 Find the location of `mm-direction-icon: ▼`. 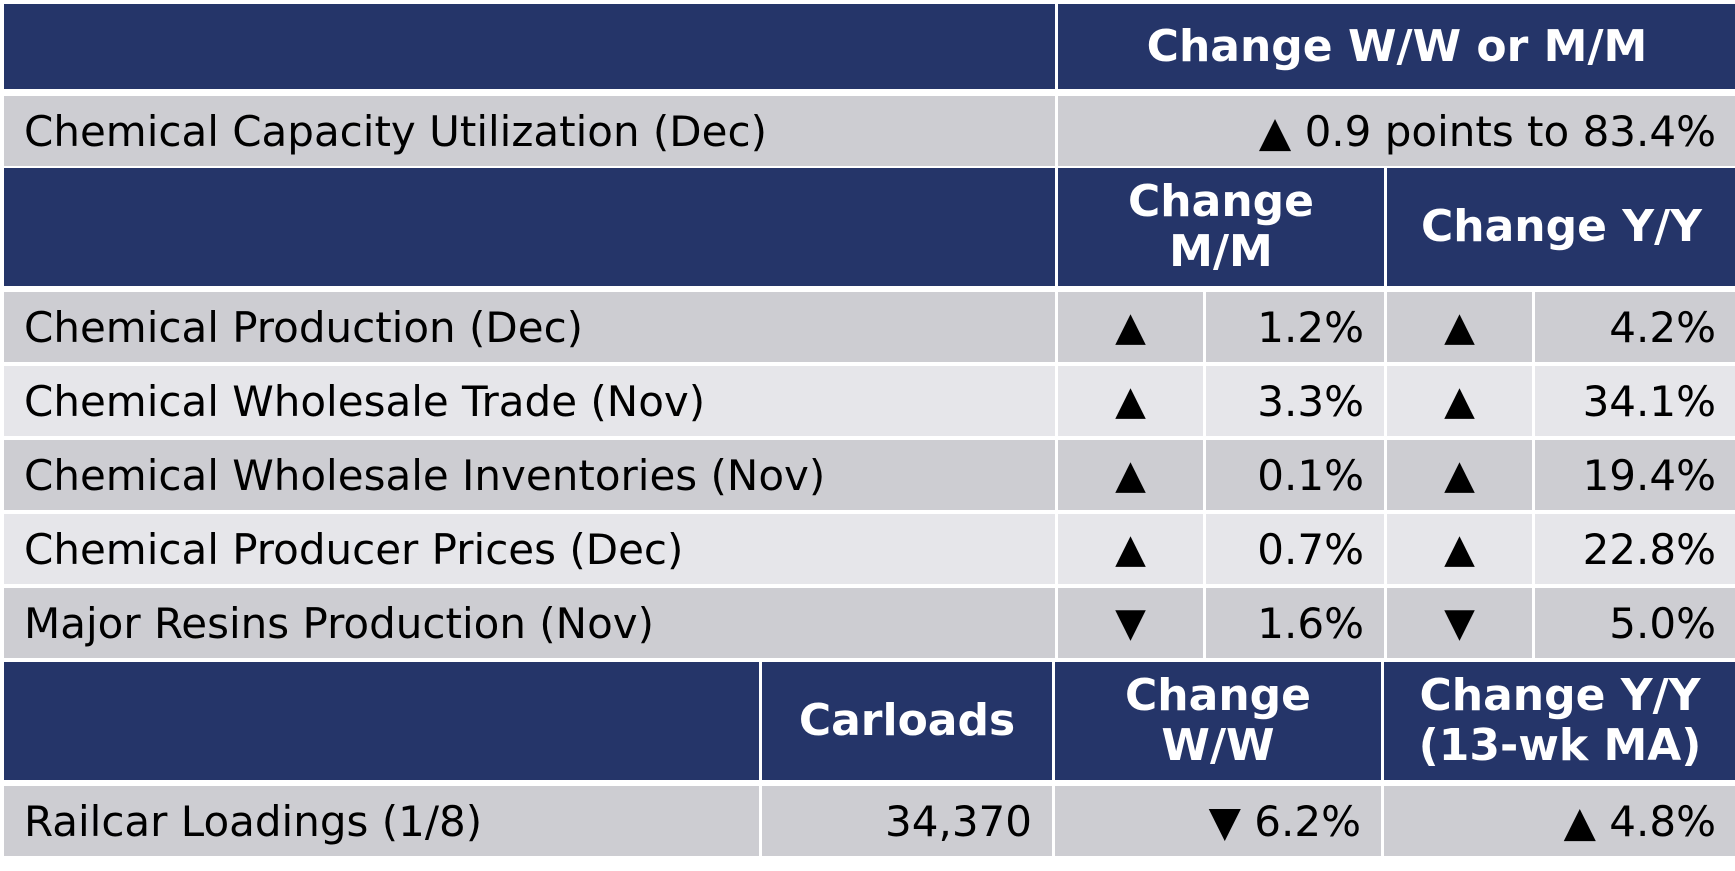

mm-direction-icon: ▼ is located at coordinates (1130, 623).